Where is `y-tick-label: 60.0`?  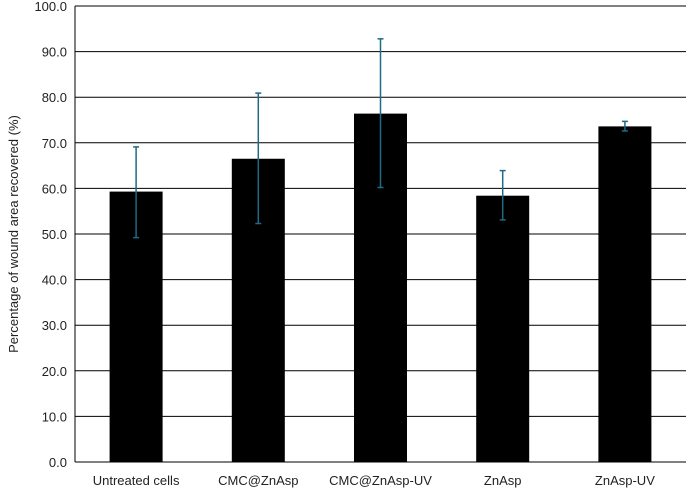 y-tick-label: 60.0 is located at coordinates (54, 188).